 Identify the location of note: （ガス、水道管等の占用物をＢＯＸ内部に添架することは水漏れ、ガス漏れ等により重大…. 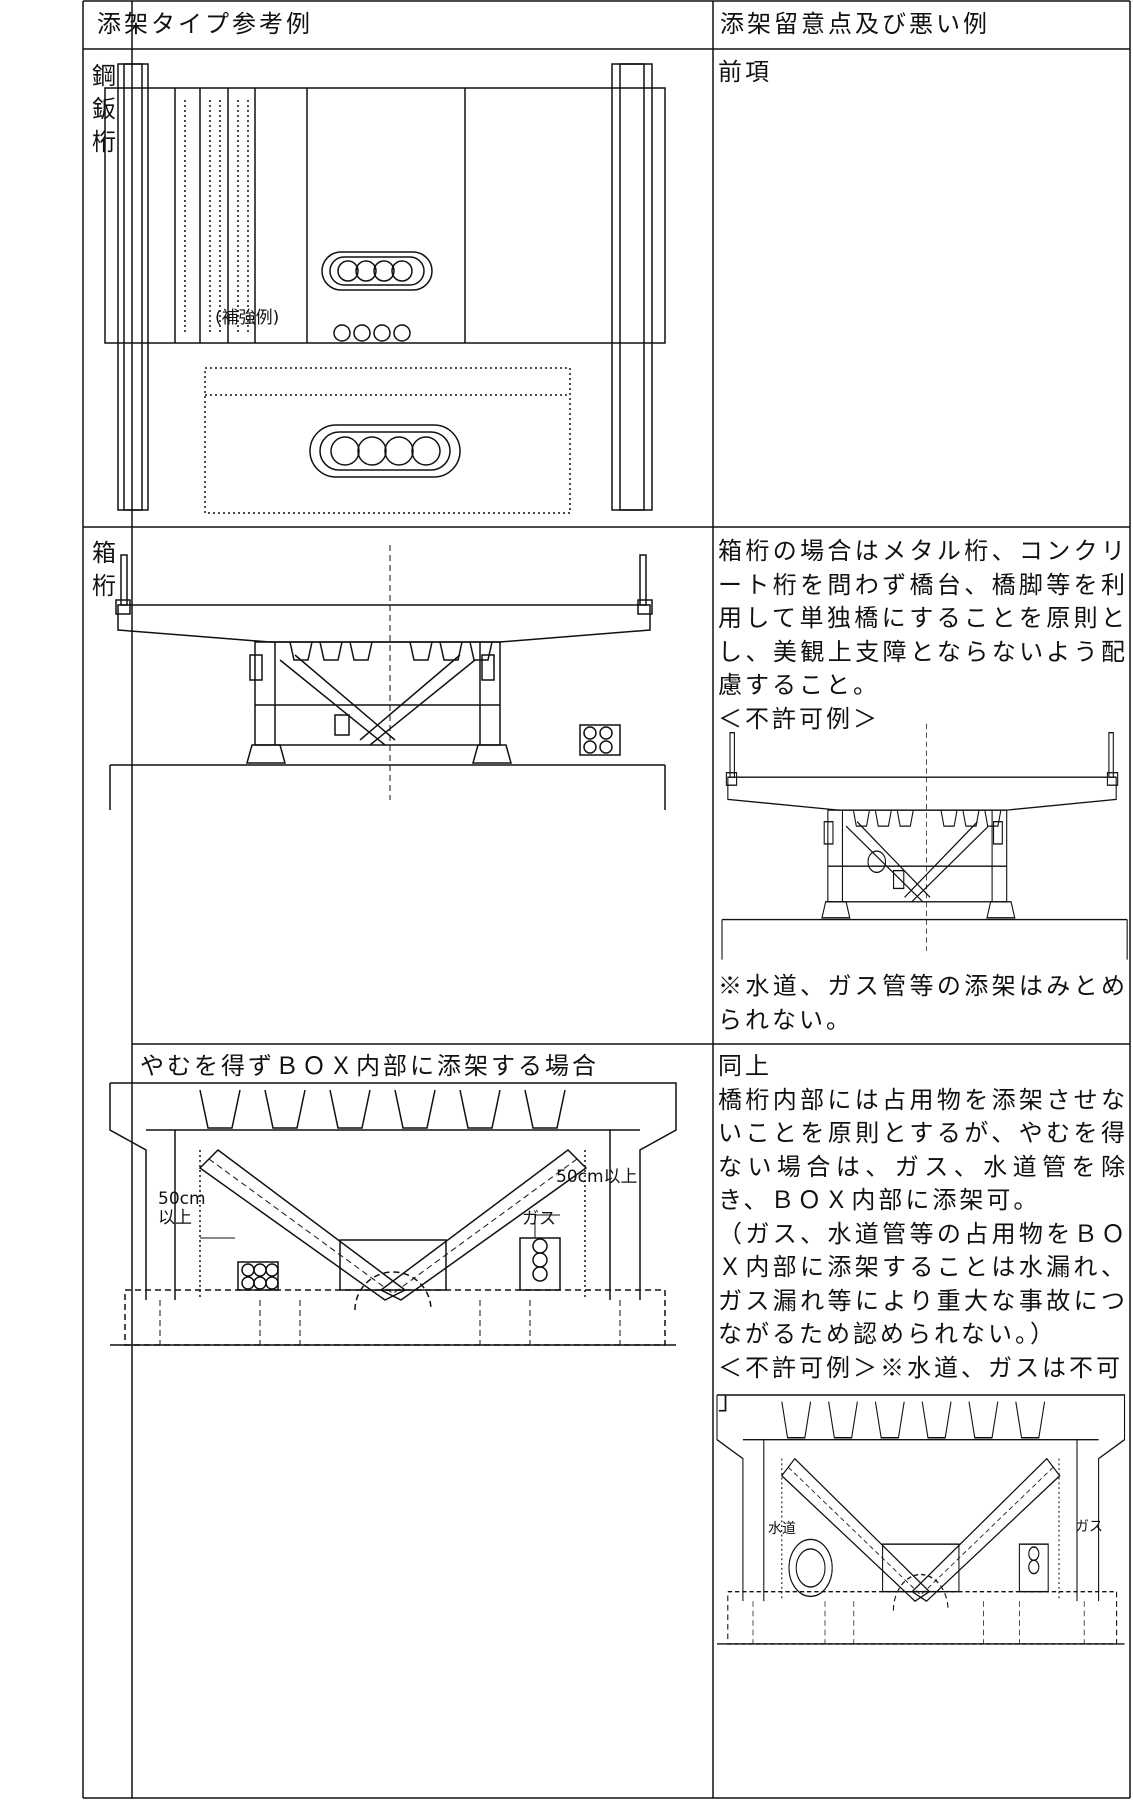
(923, 1284).